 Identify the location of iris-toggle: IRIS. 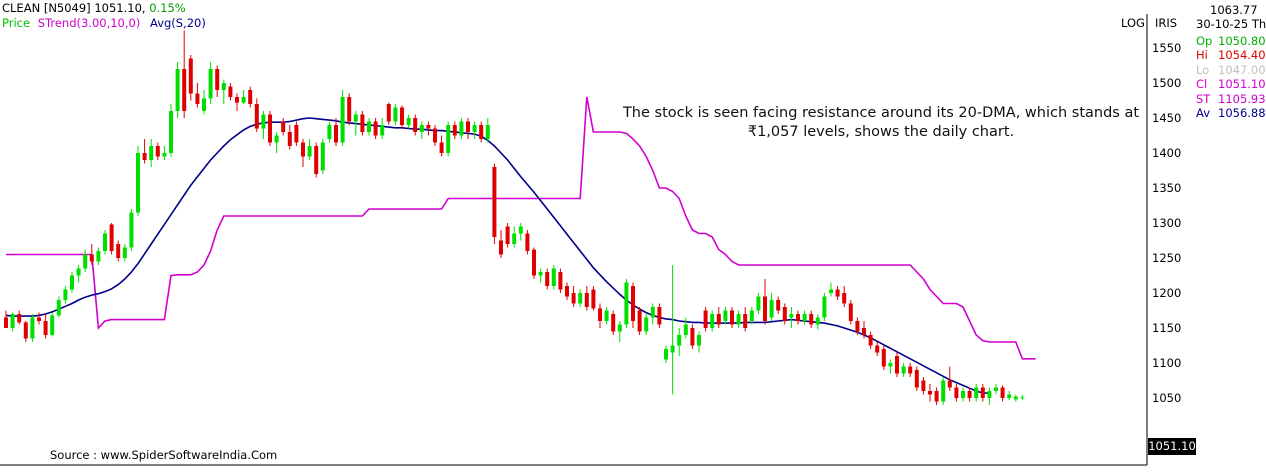
(1166, 23).